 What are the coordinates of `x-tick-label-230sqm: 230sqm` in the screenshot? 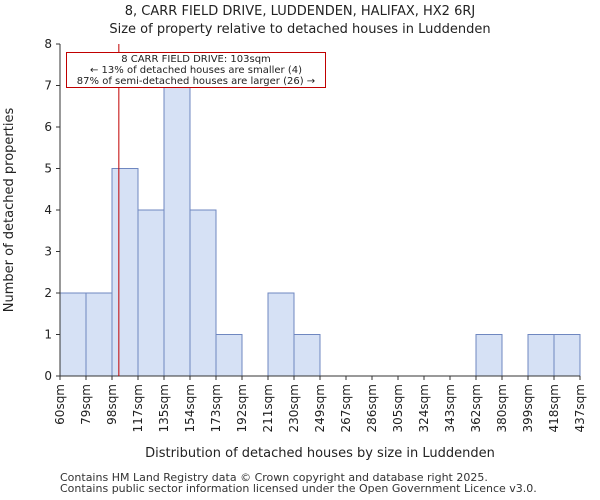 It's located at (294, 408).